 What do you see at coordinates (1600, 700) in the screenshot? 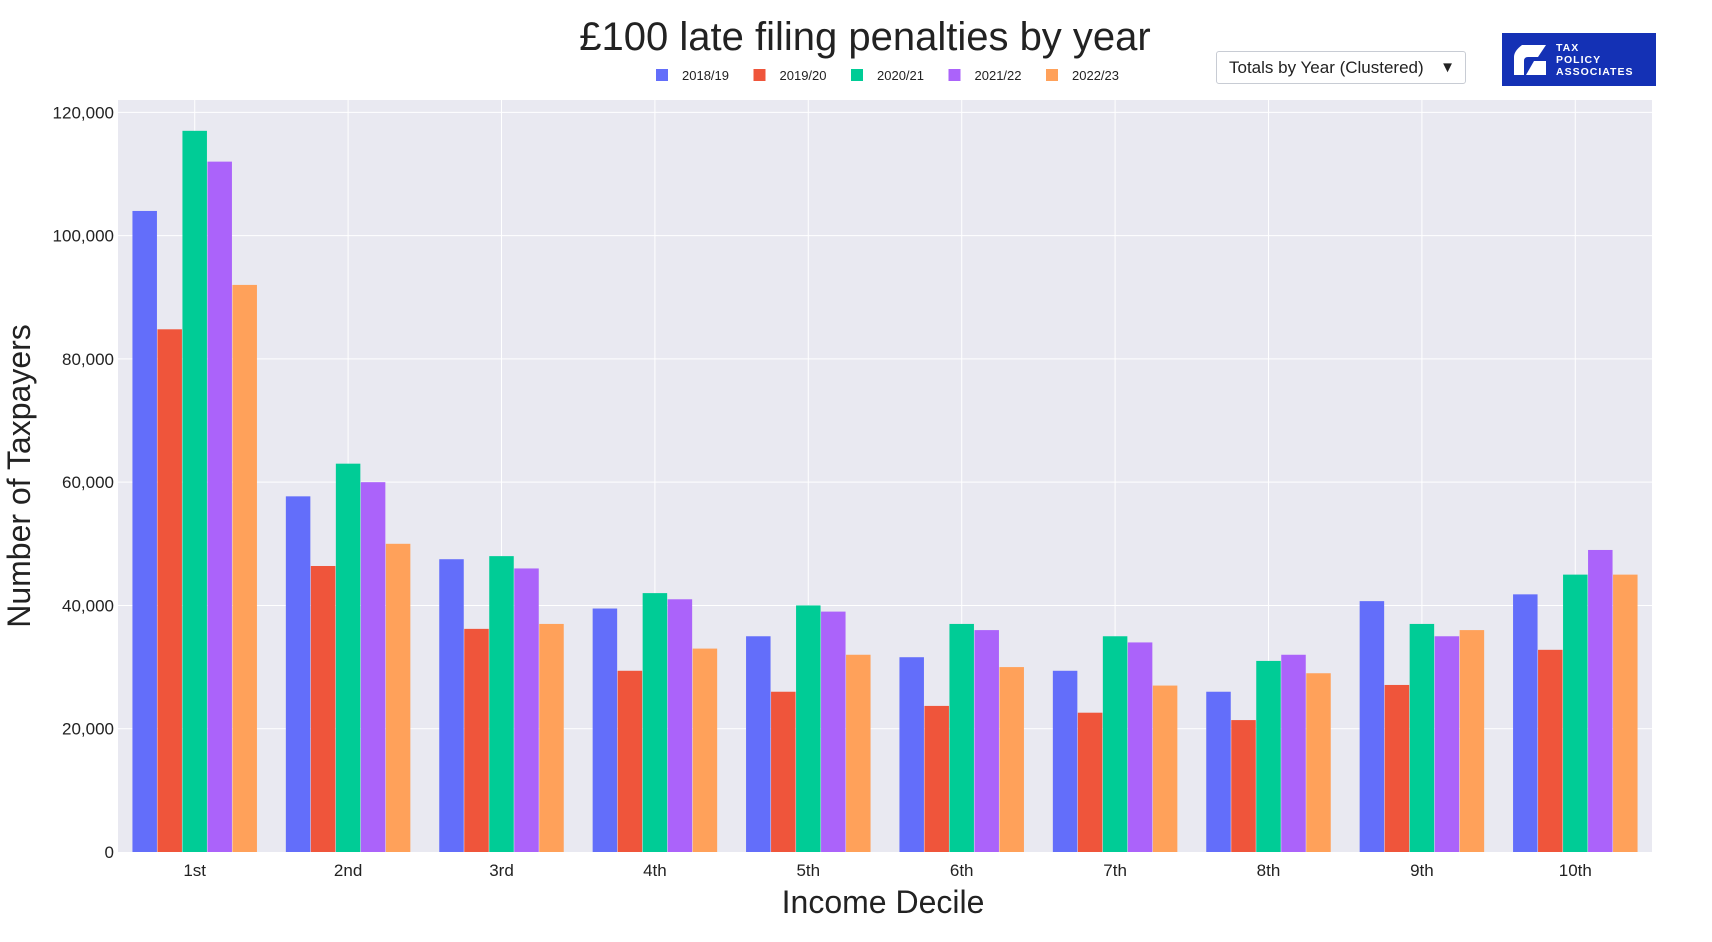
I see `bar-2021-22-10th` at bounding box center [1600, 700].